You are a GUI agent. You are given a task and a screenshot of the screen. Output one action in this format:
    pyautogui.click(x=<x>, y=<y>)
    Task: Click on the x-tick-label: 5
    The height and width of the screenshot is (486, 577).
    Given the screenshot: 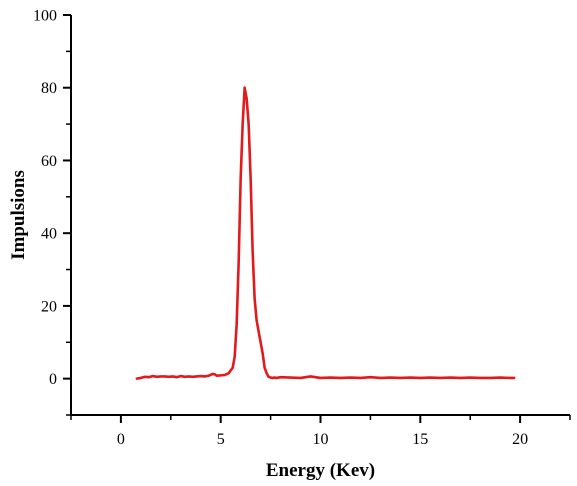 What is the action you would take?
    pyautogui.click(x=221, y=439)
    